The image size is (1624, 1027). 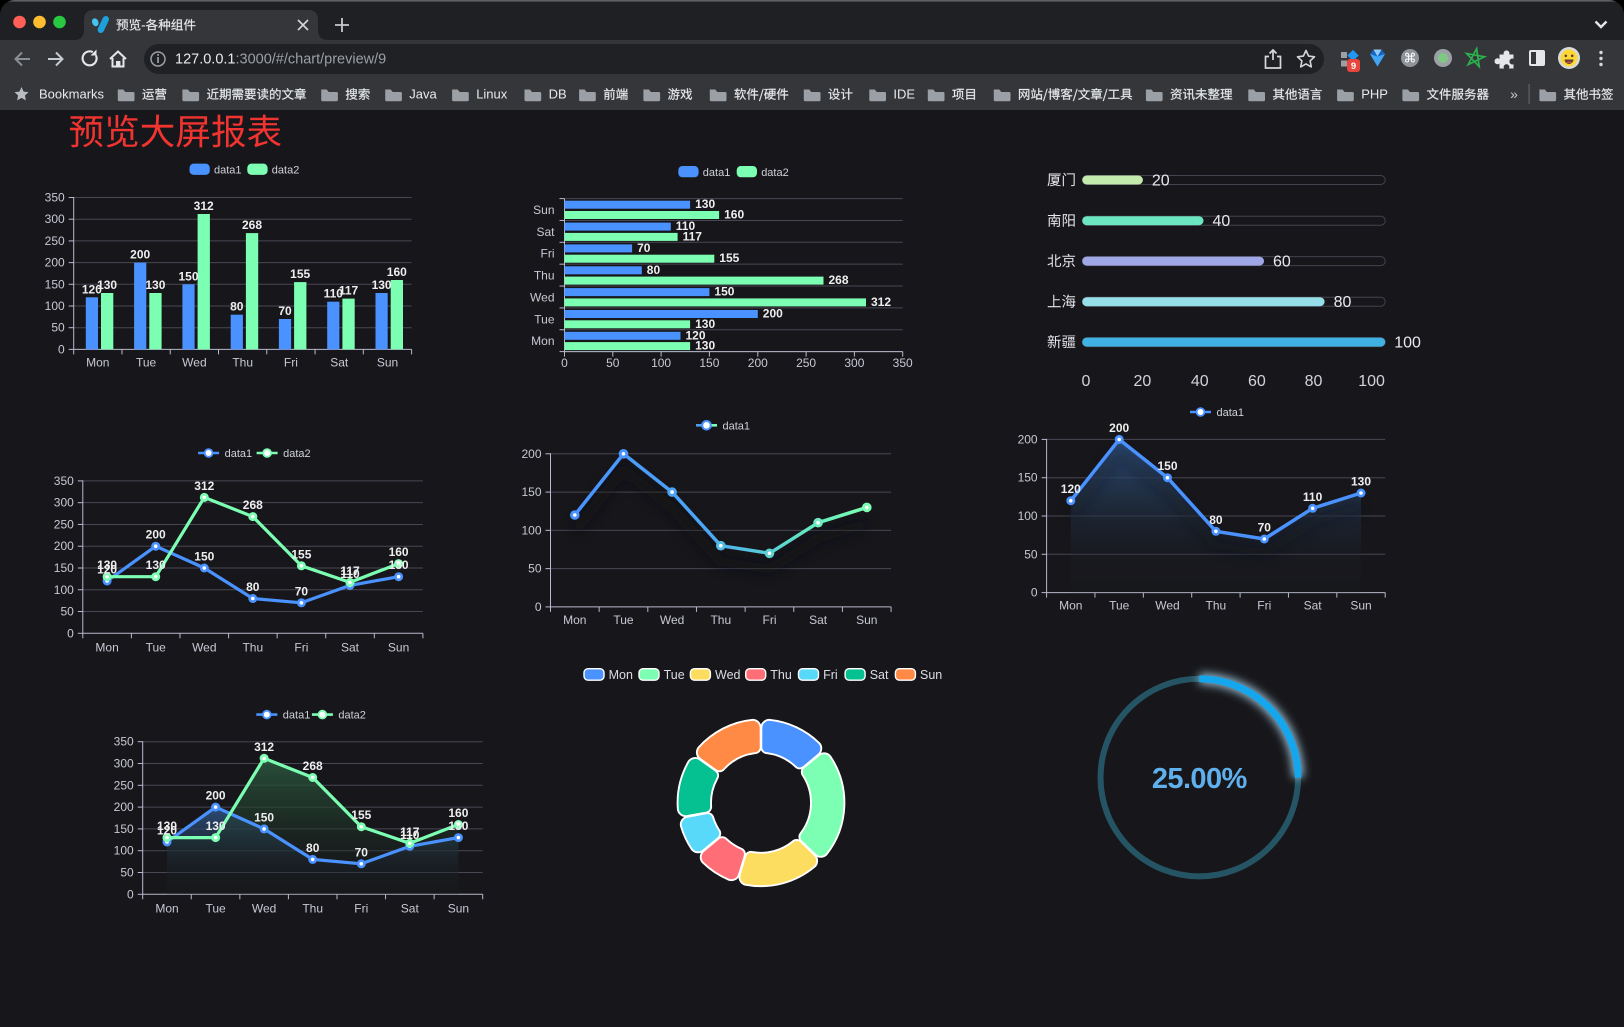 What do you see at coordinates (1200, 779) in the screenshot?
I see `svg-text: 25.00%` at bounding box center [1200, 779].